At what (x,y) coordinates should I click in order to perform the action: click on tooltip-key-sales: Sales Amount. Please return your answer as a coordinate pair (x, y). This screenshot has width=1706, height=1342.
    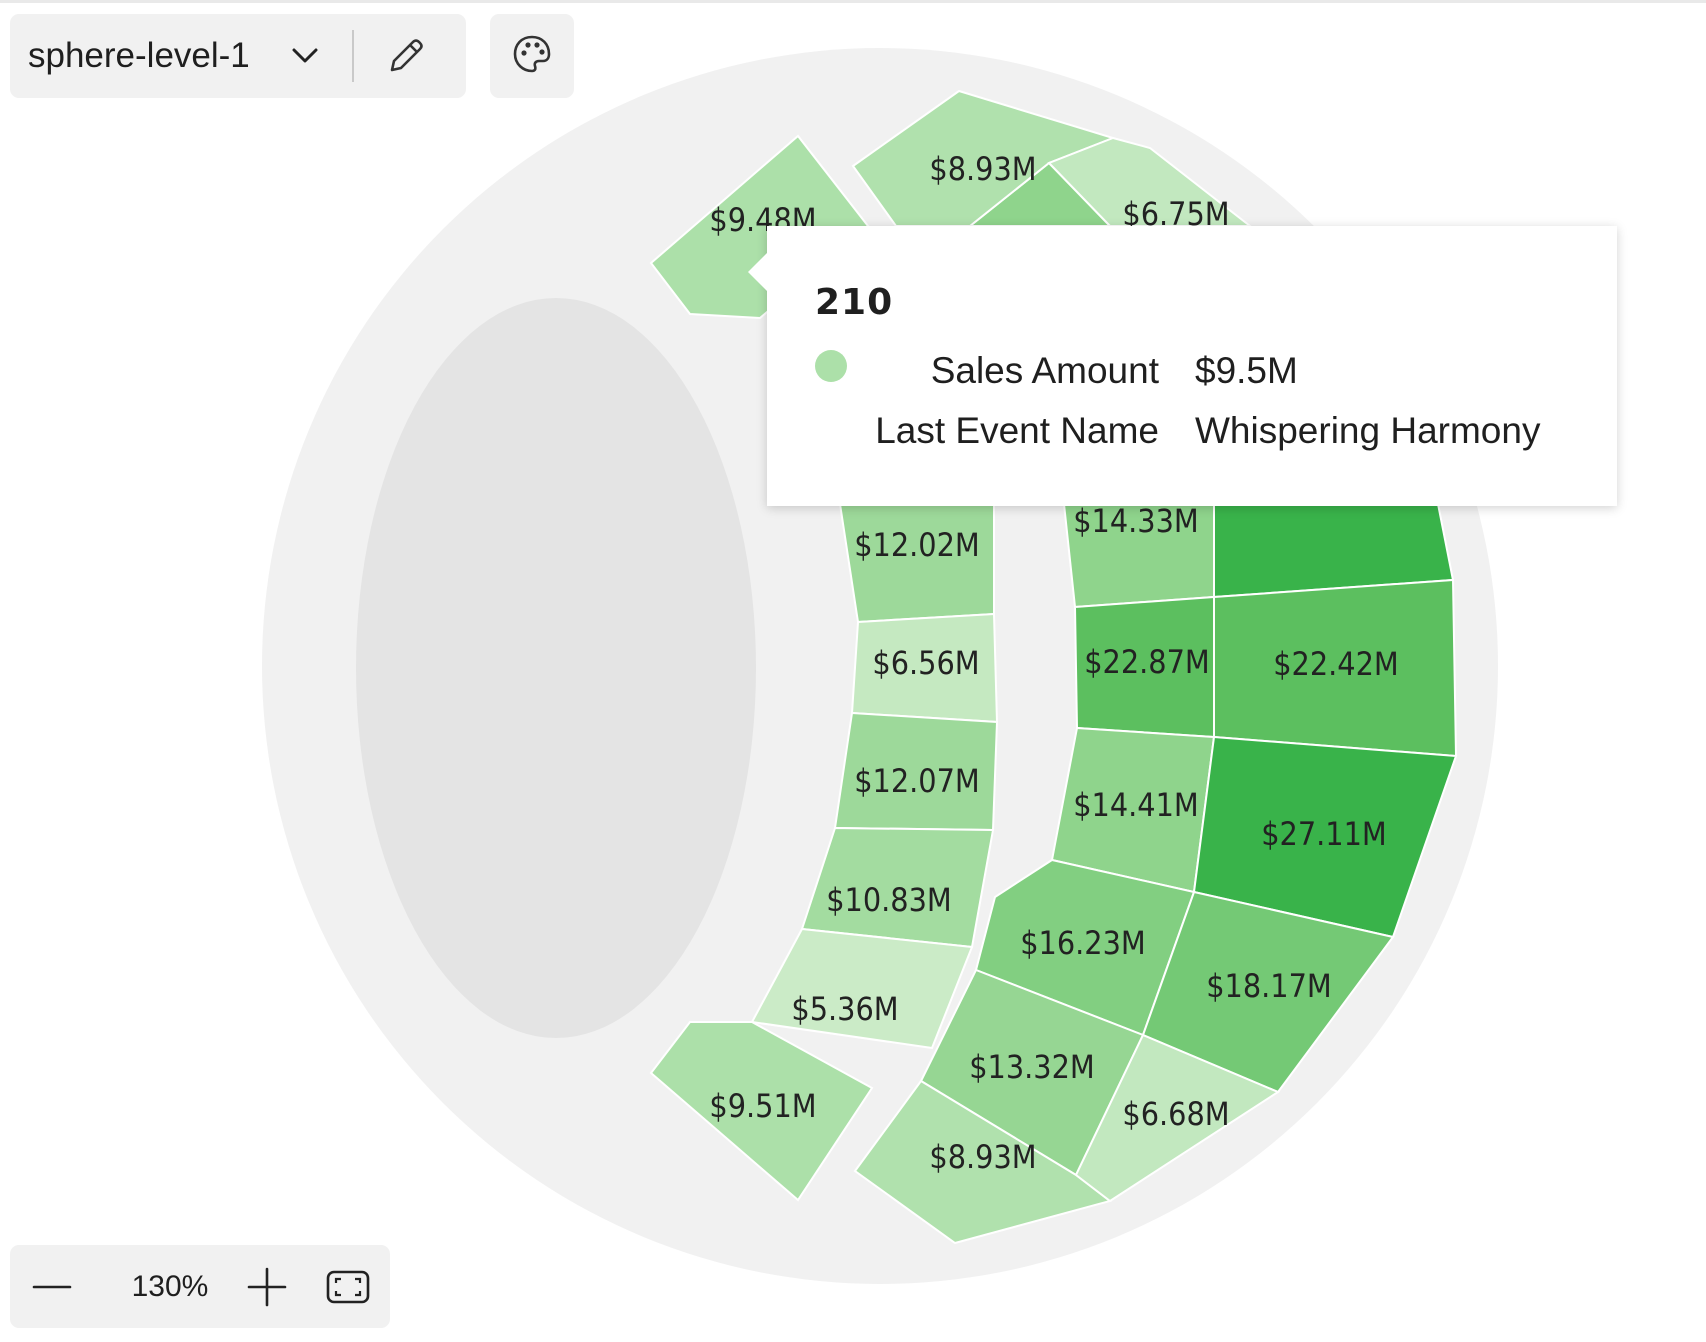
    Looking at the image, I should click on (1044, 370).